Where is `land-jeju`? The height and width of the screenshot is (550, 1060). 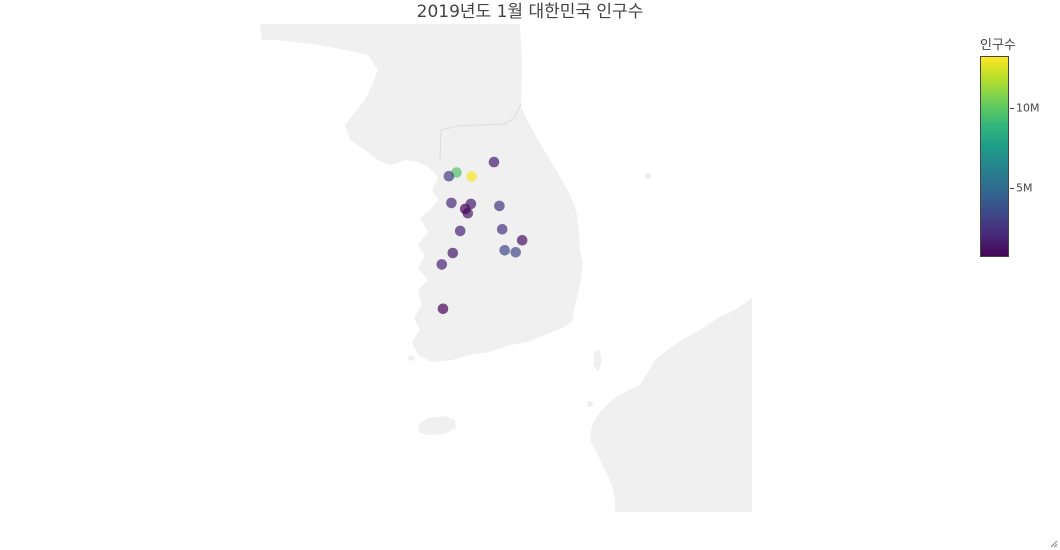
land-jeju is located at coordinates (437, 425).